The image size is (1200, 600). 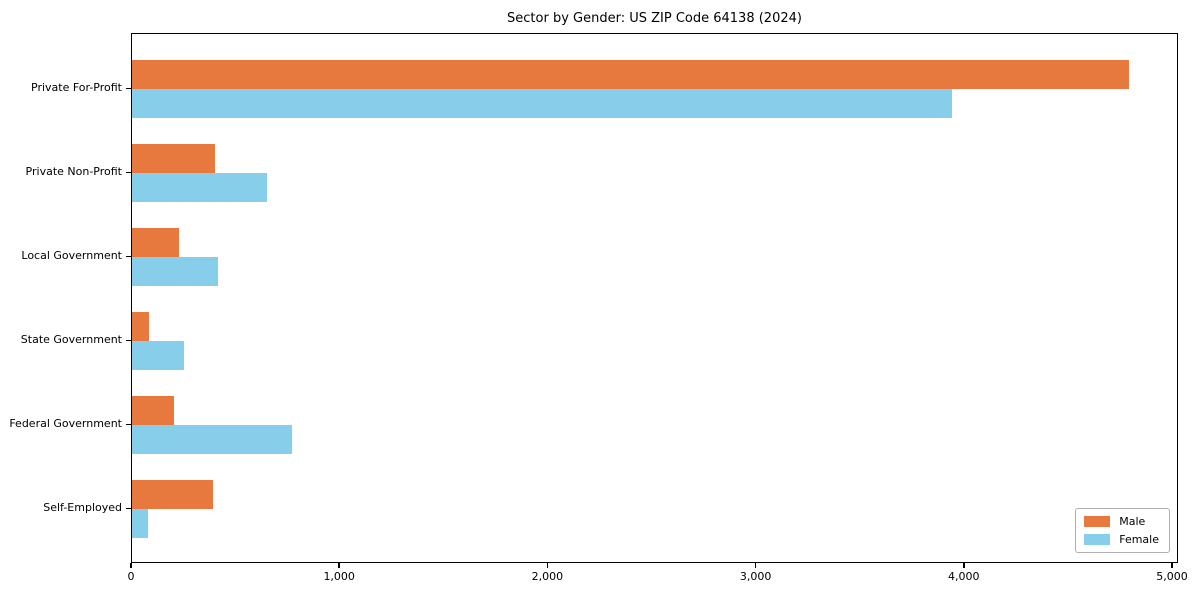 What do you see at coordinates (1122, 530) in the screenshot?
I see `legend: Male Female` at bounding box center [1122, 530].